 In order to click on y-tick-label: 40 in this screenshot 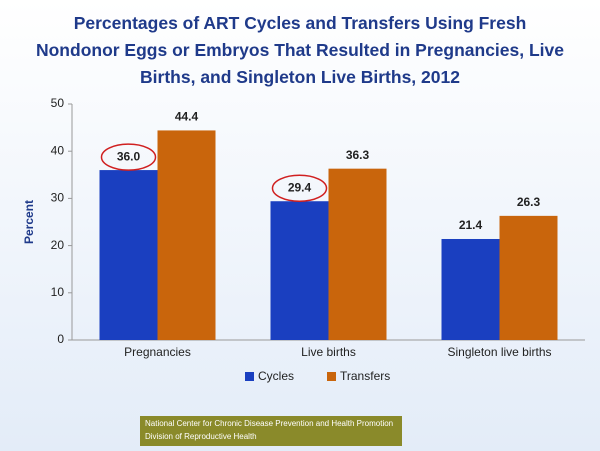, I will do `click(58, 150)`.